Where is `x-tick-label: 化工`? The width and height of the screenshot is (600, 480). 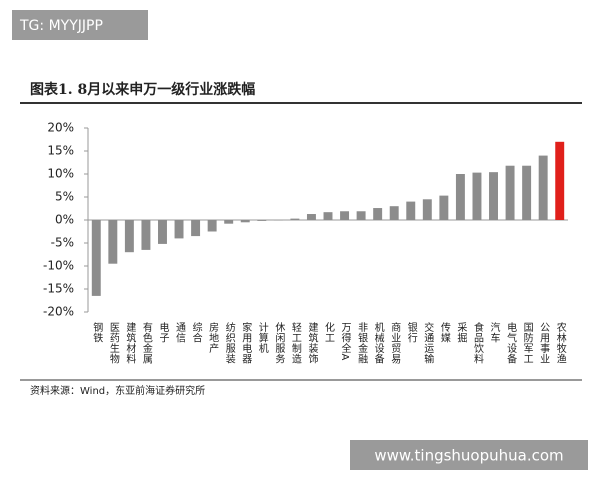
x-tick-label: 化工 is located at coordinates (329, 332).